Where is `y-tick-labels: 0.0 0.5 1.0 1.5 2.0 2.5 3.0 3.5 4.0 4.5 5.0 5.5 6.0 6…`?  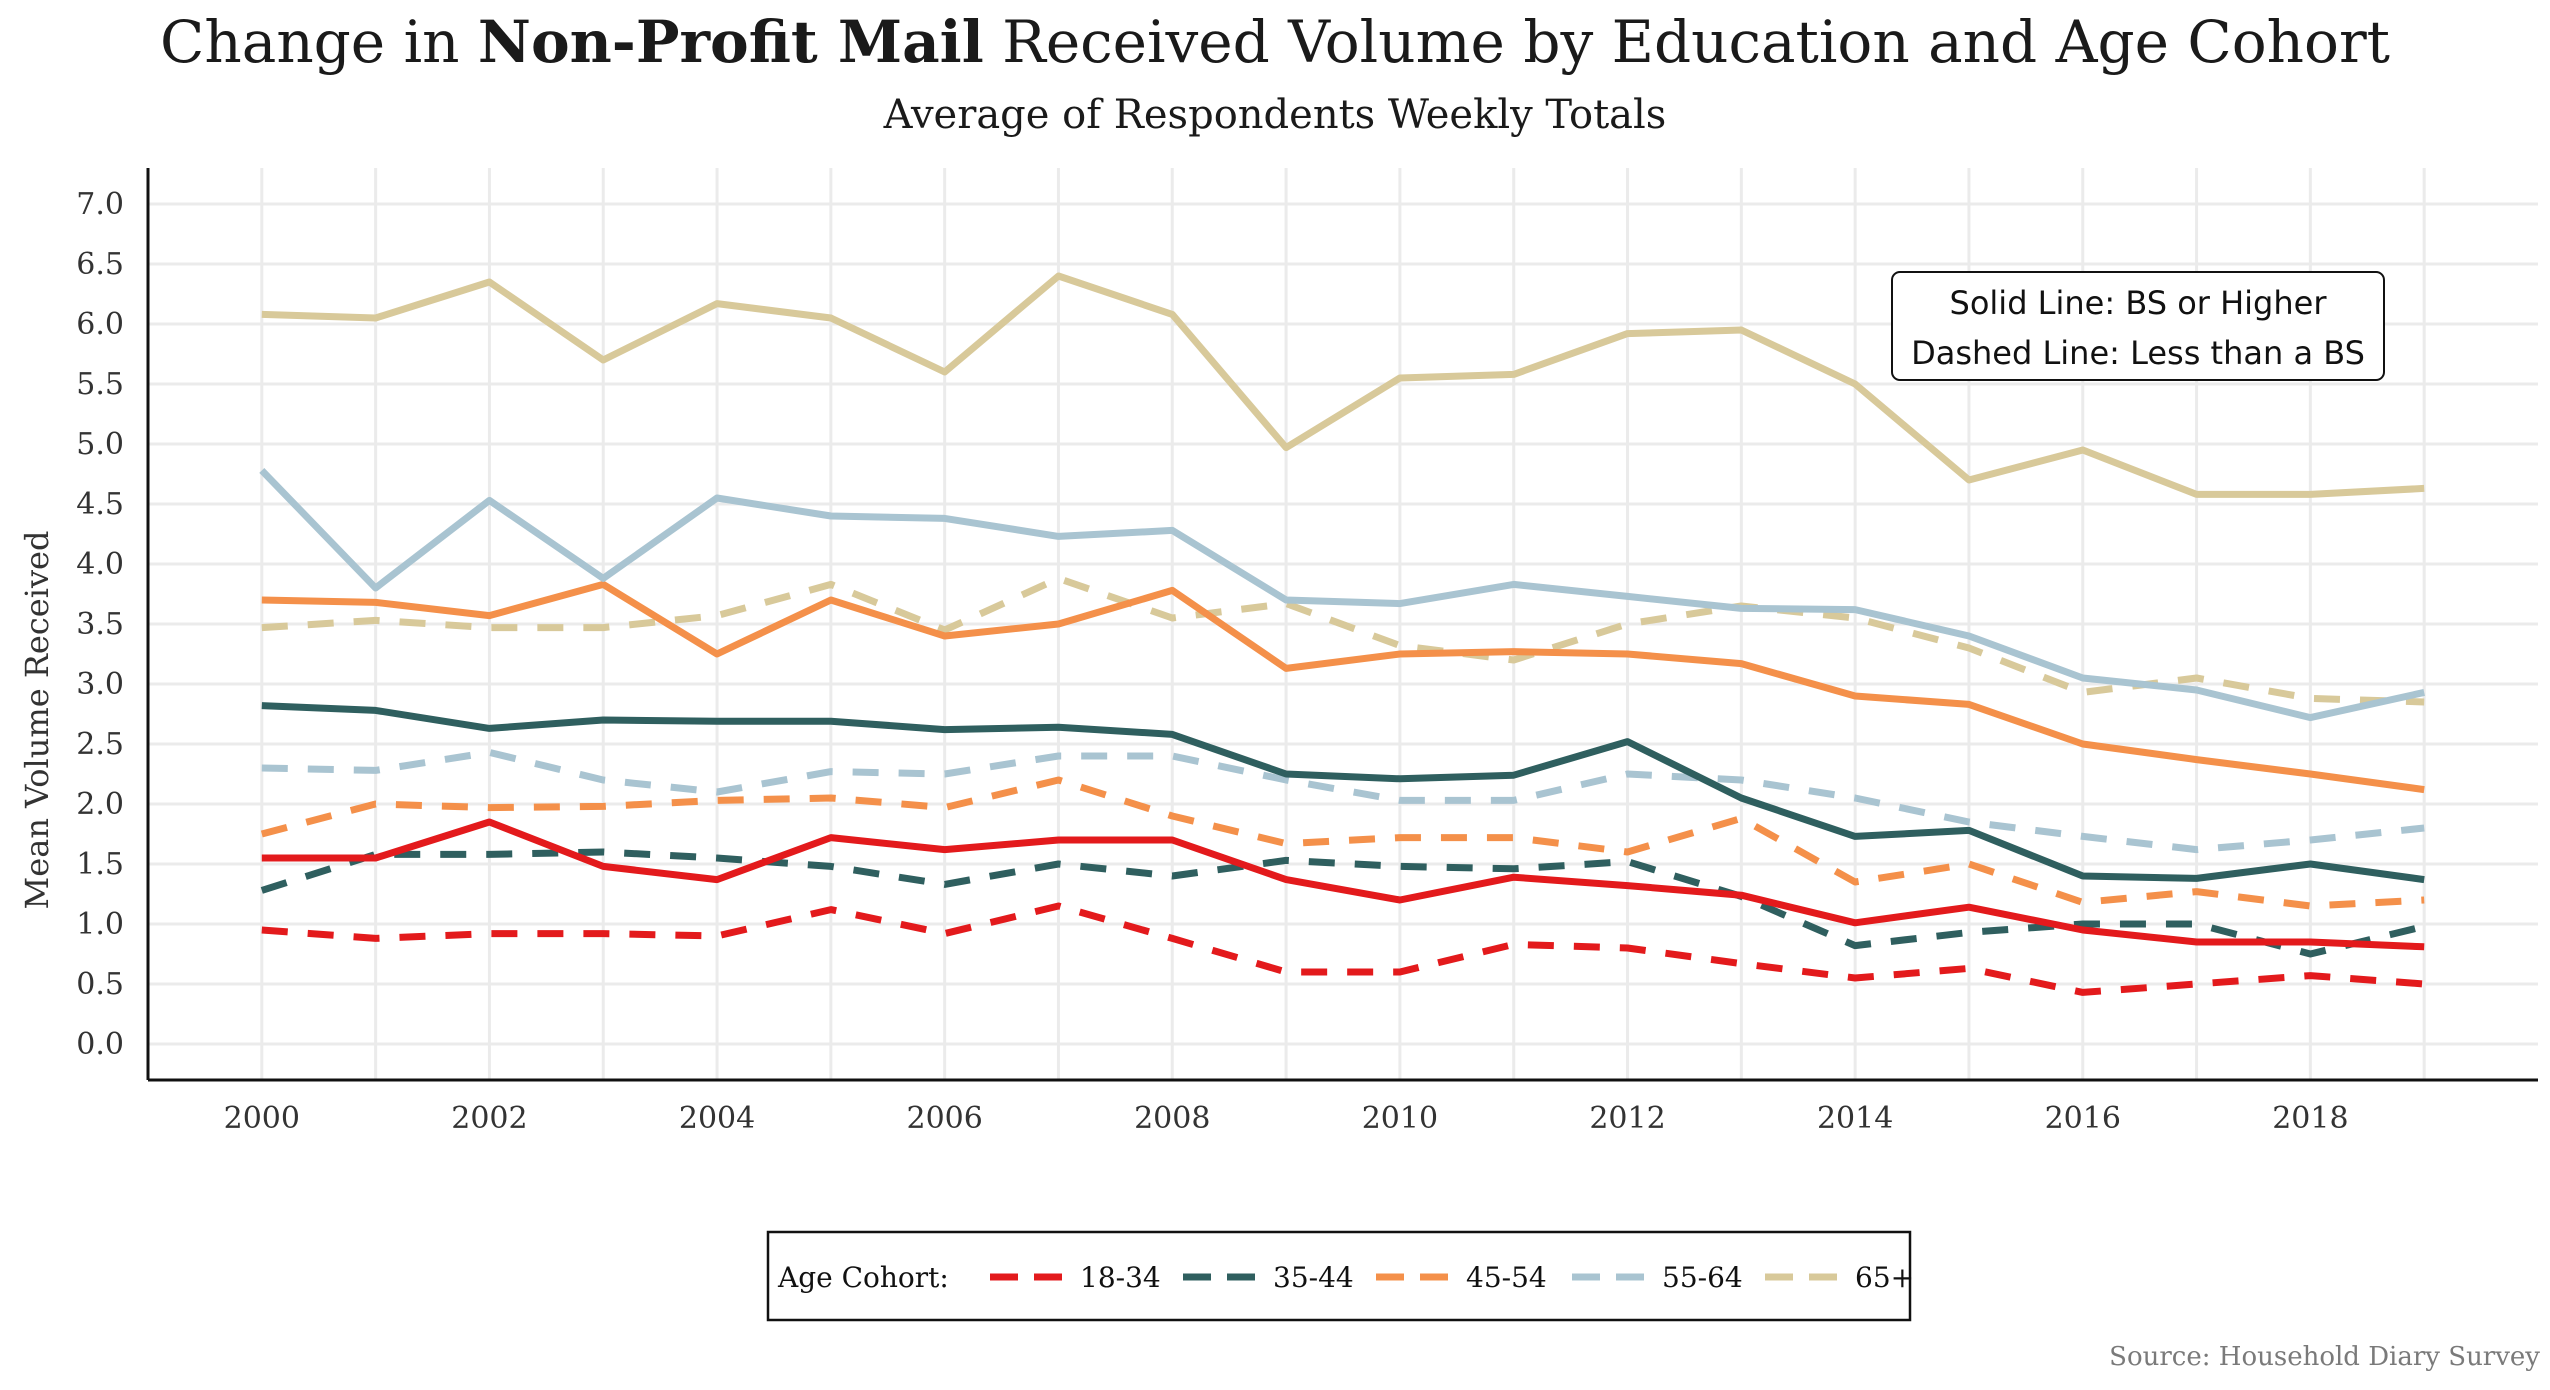
y-tick-labels: 0.0 0.5 1.0 1.5 2.0 2.5 3.0 3.5 4.0 4.5 5.0 5.5 6.0 6… is located at coordinates (100, 624).